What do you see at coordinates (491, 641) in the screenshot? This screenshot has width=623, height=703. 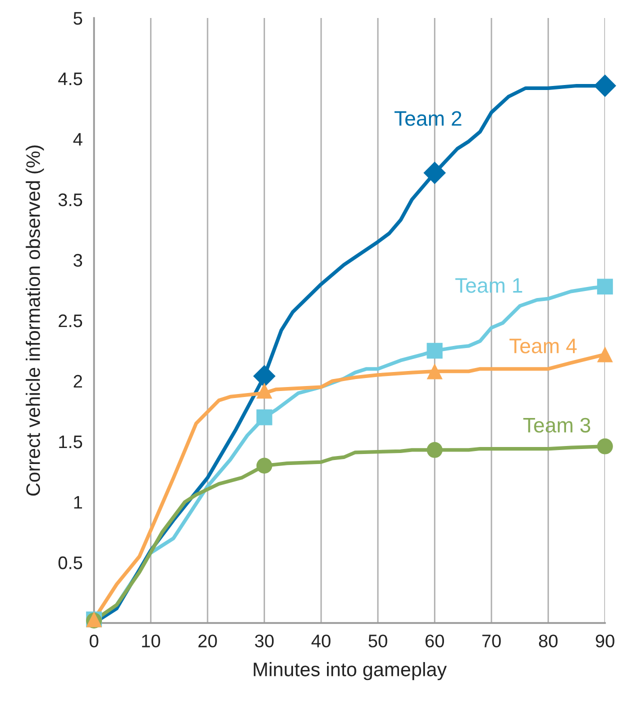 I see `x-tick-label: 70` at bounding box center [491, 641].